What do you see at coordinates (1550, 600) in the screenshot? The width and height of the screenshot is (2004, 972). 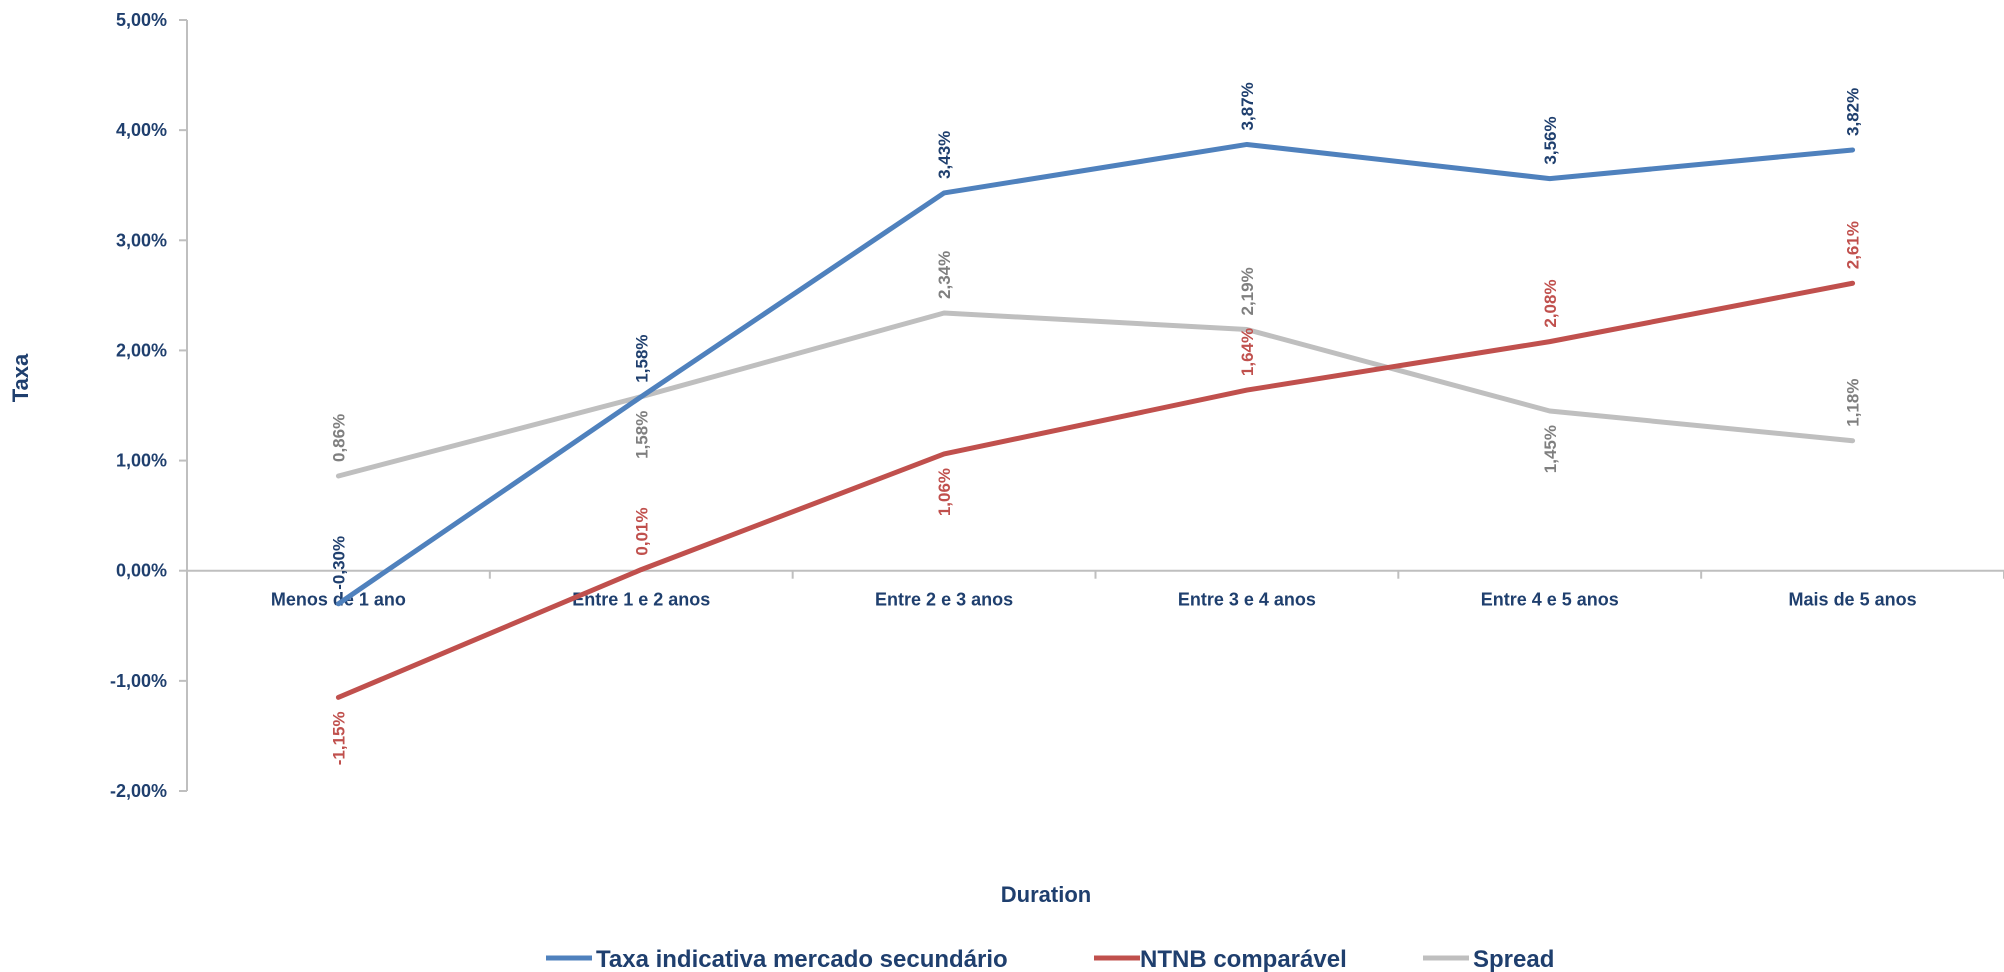 I see `x-tick-label: Entre 4 e 5 anos` at bounding box center [1550, 600].